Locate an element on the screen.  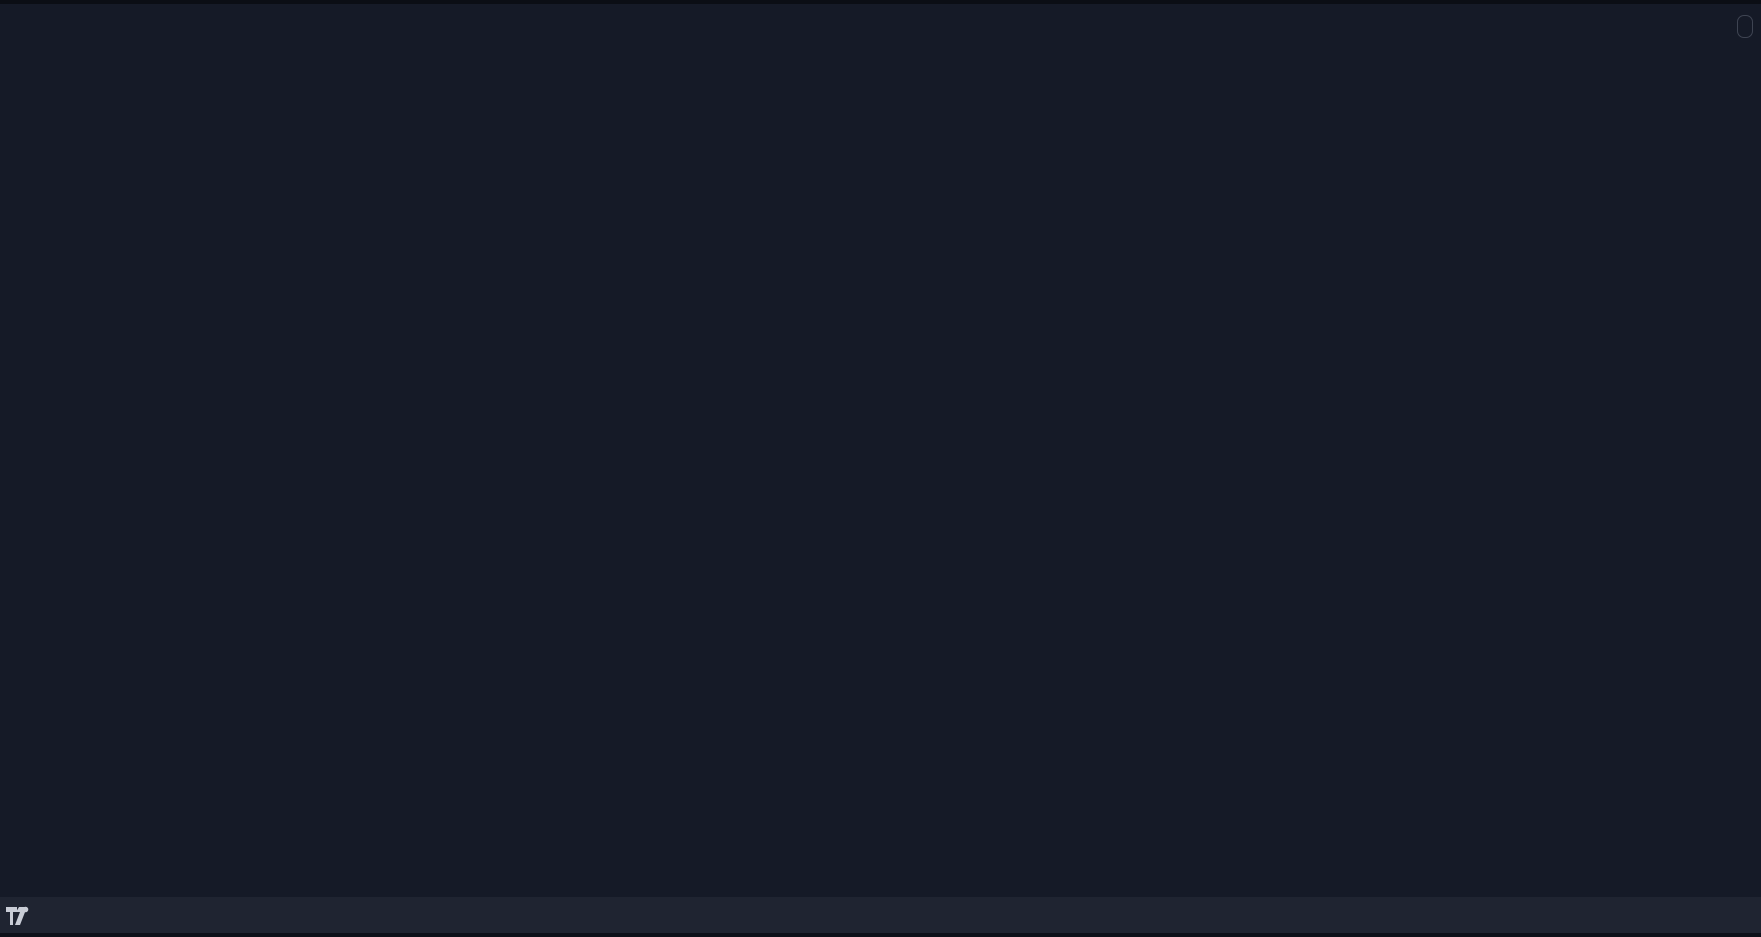
currency-unit-button is located at coordinates (1745, 26).